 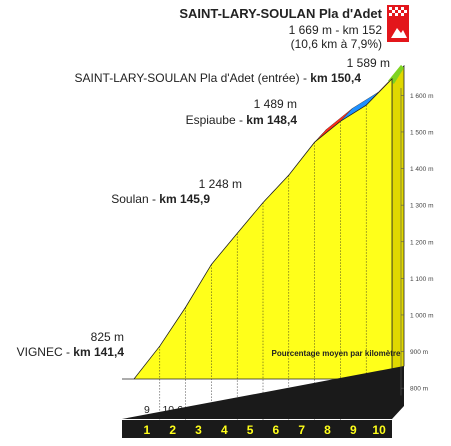 What do you see at coordinates (98, 352) in the screenshot?
I see `waypoint-km: km 141,4` at bounding box center [98, 352].